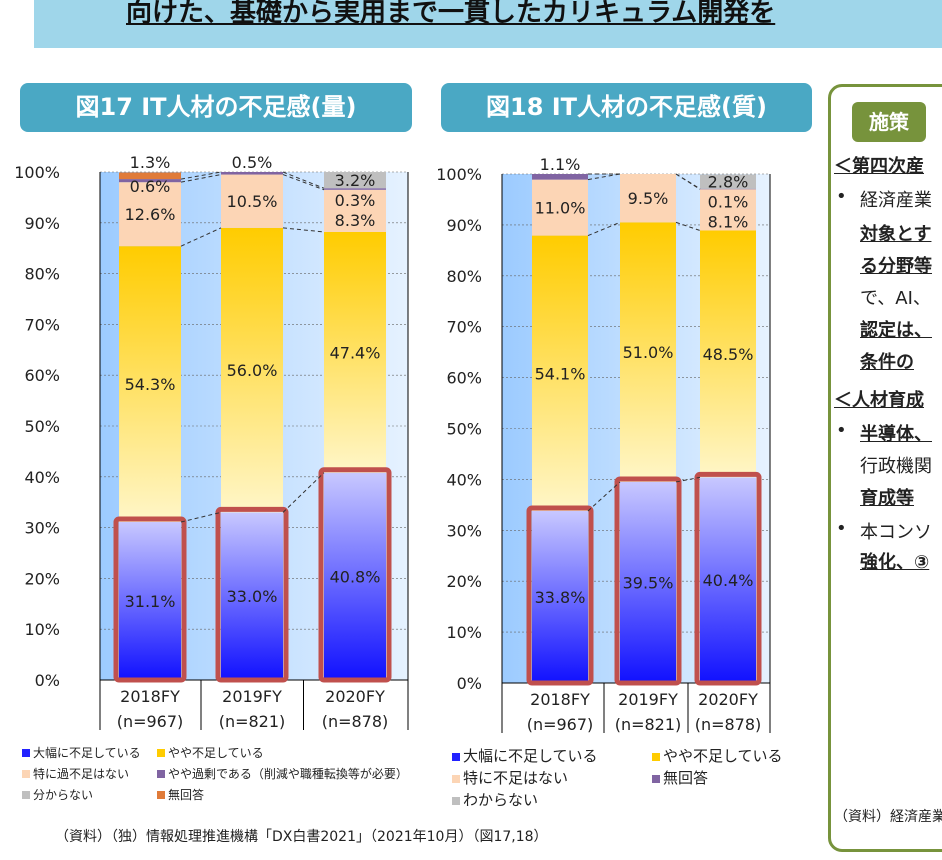  Describe the element at coordinates (560, 164) in the screenshot. I see `data-label: 1.1%` at that location.